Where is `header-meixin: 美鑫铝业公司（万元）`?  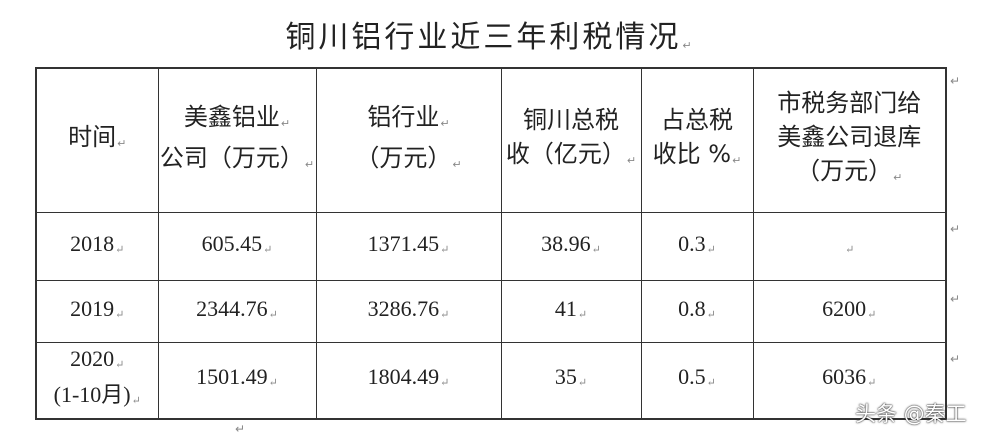 header-meixin: 美鑫铝业公司（万元） is located at coordinates (237, 140).